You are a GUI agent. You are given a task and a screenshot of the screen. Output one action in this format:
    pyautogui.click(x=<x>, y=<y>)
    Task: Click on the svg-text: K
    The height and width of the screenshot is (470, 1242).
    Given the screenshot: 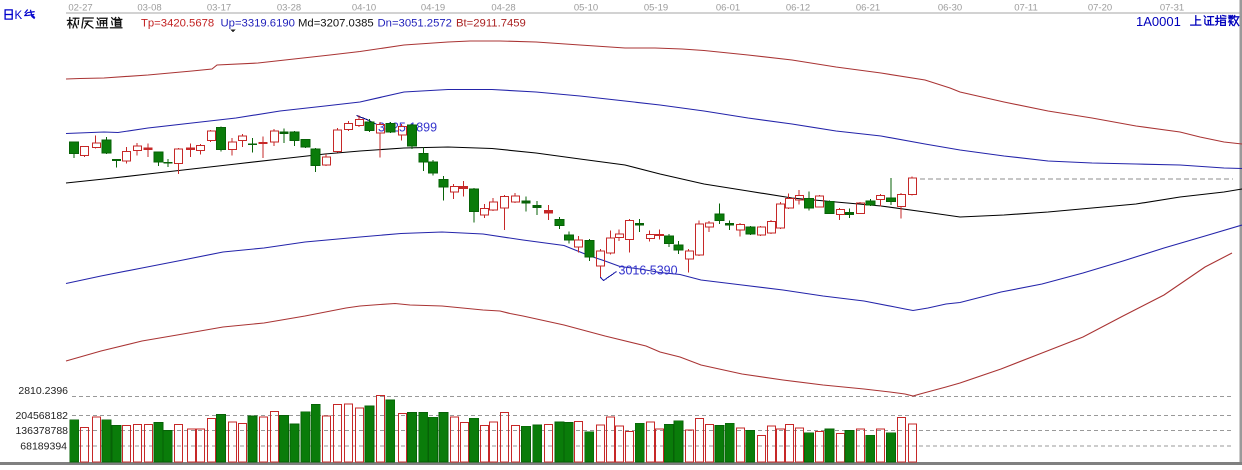 What is the action you would take?
    pyautogui.click(x=19, y=16)
    